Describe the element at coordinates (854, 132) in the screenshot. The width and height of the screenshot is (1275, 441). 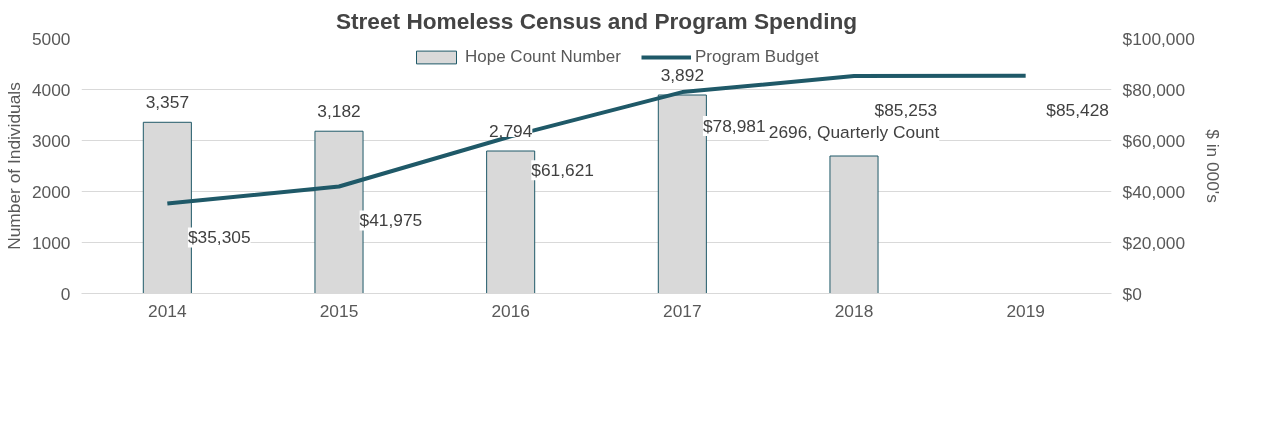
I see `data-label: 2696, Quarterly Count` at that location.